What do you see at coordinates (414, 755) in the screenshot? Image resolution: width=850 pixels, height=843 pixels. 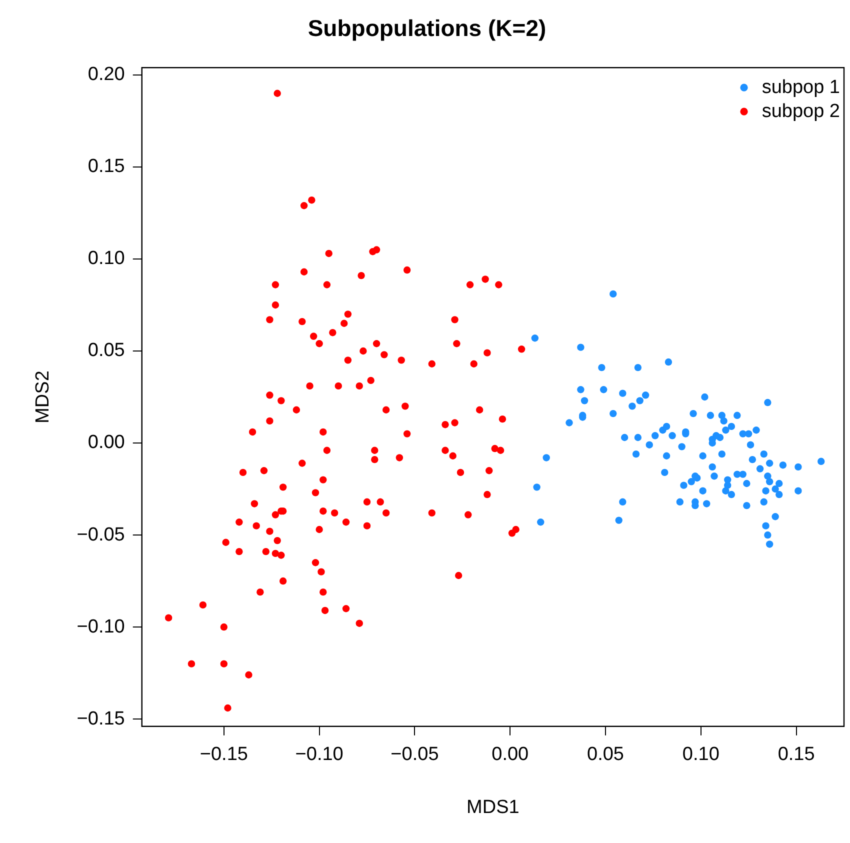 I see `x-tick-label: −0.05` at bounding box center [414, 755].